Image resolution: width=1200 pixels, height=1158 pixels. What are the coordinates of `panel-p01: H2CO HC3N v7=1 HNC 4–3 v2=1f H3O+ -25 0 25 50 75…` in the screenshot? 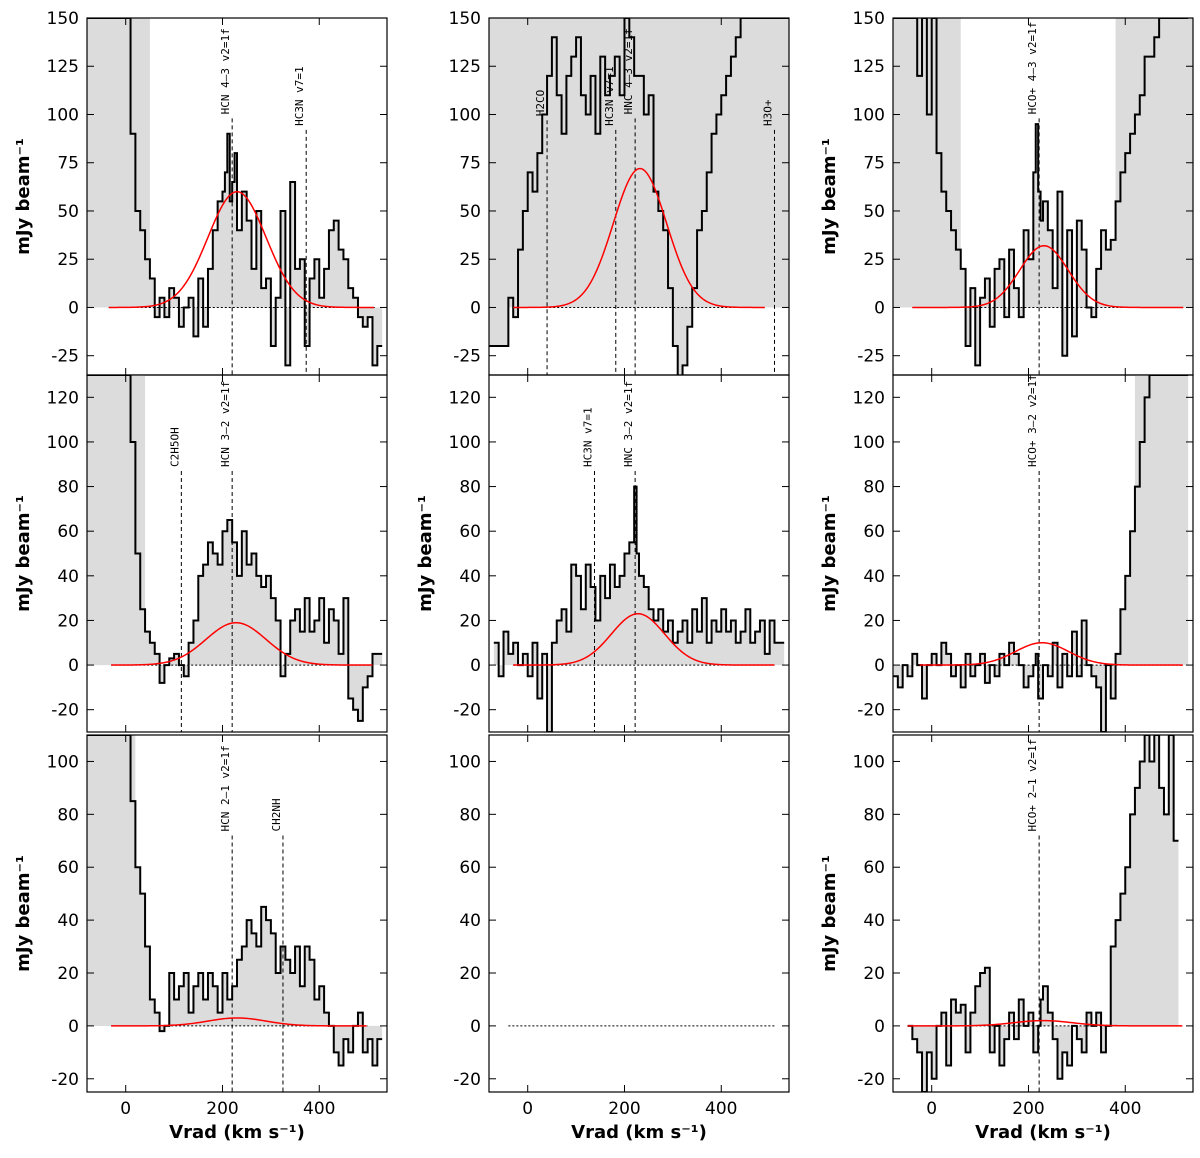 It's located at (619, 192).